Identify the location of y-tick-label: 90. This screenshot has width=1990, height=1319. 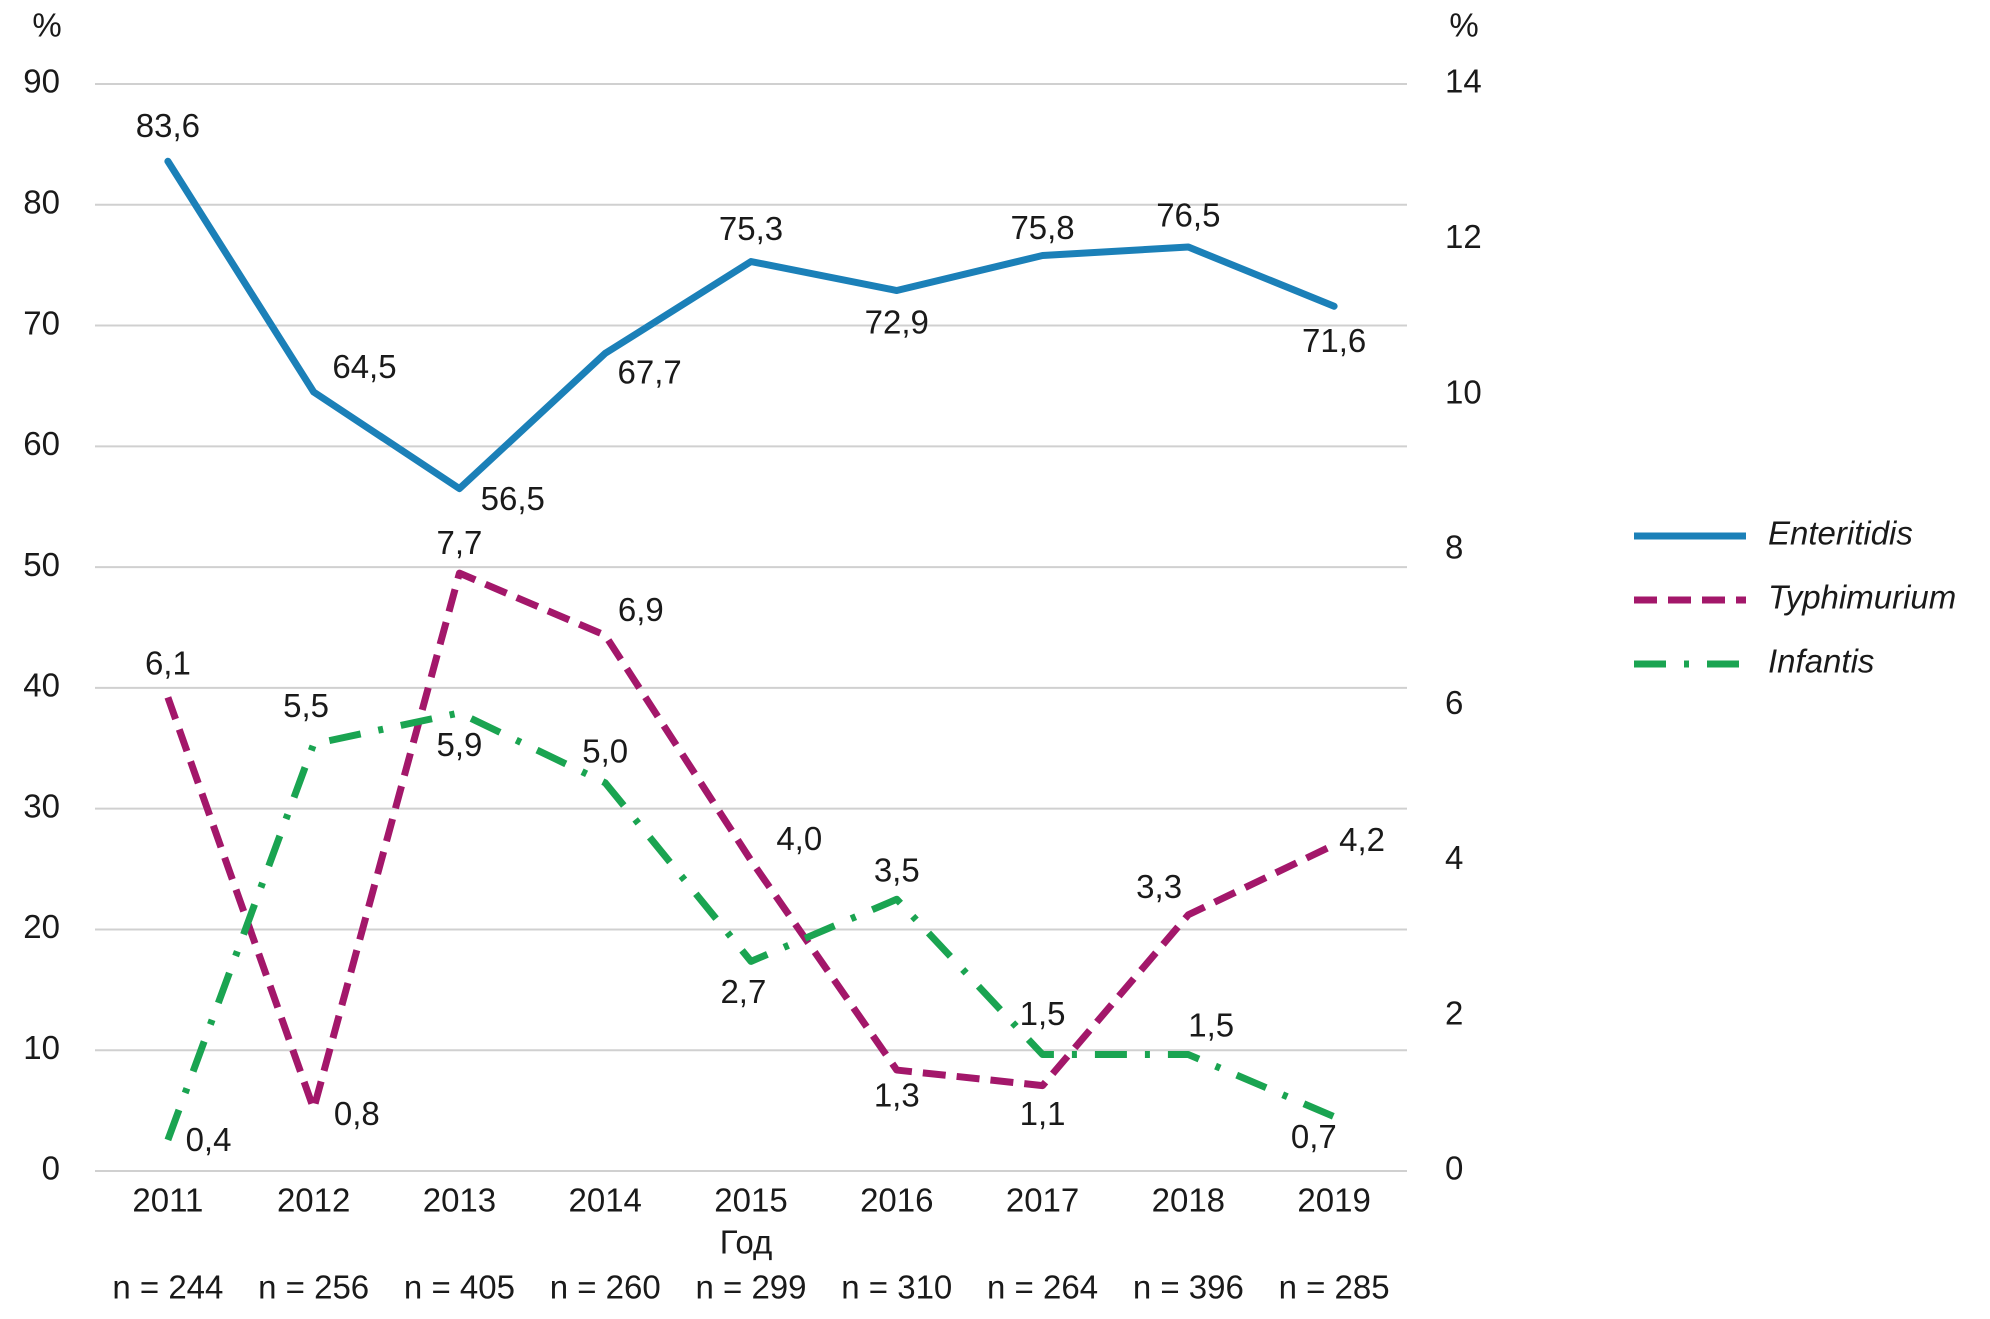
(41, 81).